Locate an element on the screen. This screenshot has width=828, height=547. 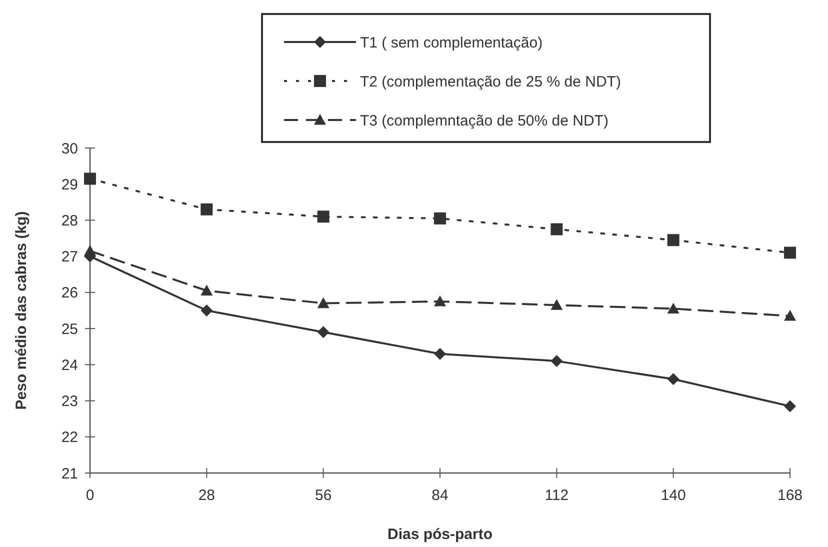
x-tick-label: 168 is located at coordinates (790, 495).